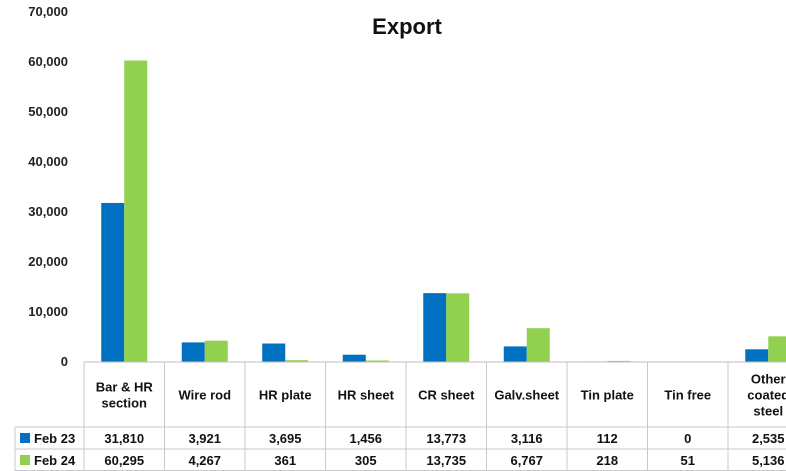  Describe the element at coordinates (48, 261) in the screenshot. I see `y-tick-label: 20,000` at that location.